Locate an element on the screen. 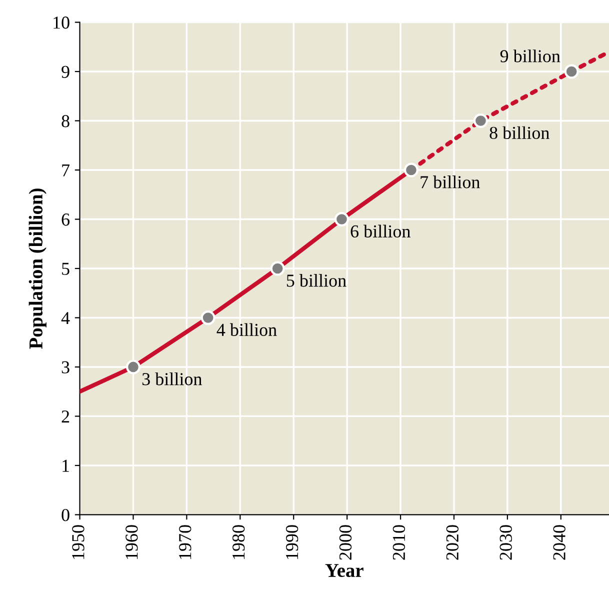 The height and width of the screenshot is (602, 609). y-tick-label: 1 is located at coordinates (65, 466).